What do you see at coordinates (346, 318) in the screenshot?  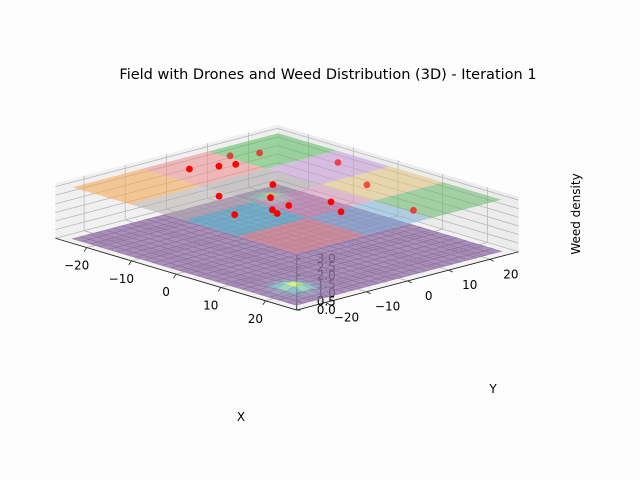 I see `y-tick-label: −20` at bounding box center [346, 318].